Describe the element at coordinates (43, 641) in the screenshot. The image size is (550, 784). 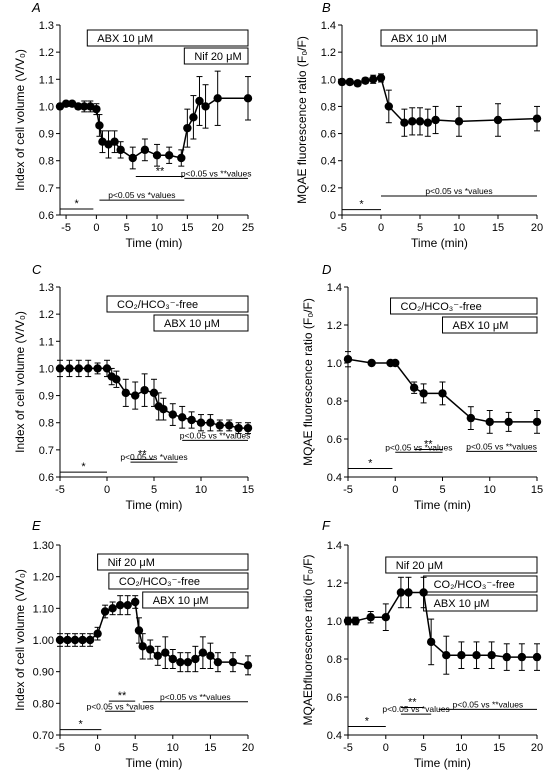
I see `y-tick-label: 1.00` at that location.